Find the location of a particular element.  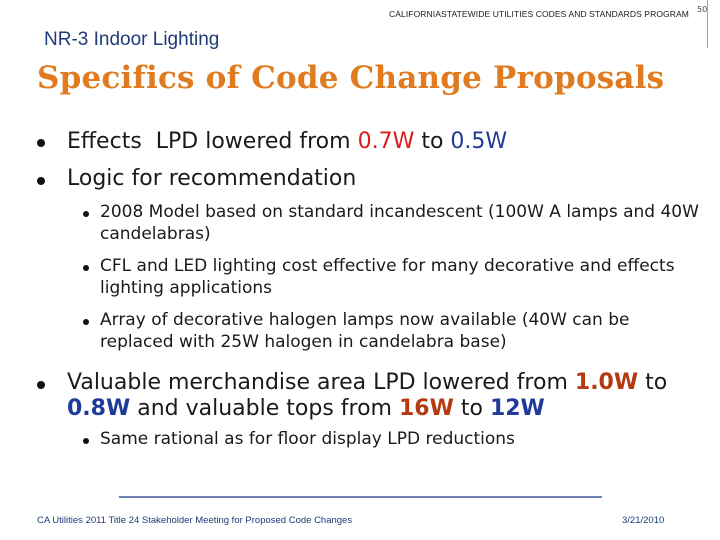

merch-value-from: 1.0W is located at coordinates (606, 382).